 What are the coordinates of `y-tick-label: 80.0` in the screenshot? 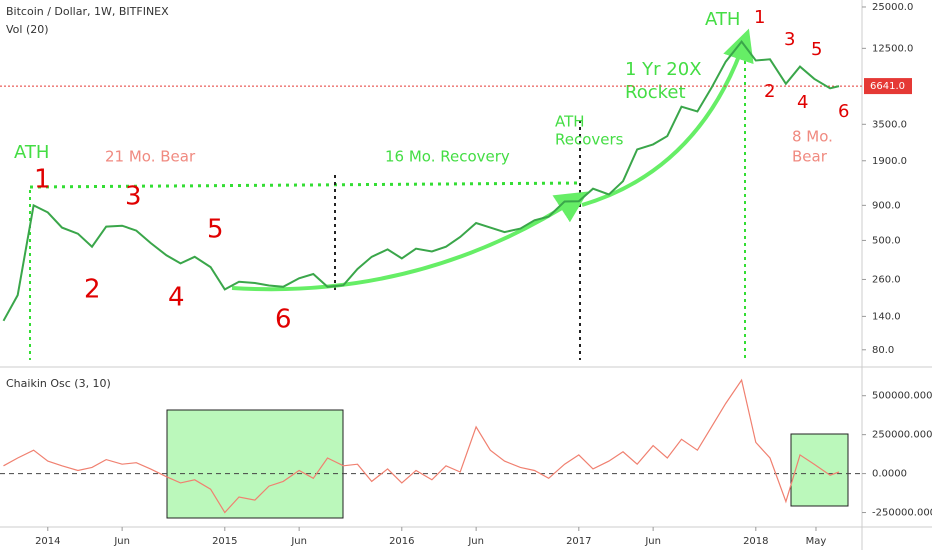 It's located at (883, 350).